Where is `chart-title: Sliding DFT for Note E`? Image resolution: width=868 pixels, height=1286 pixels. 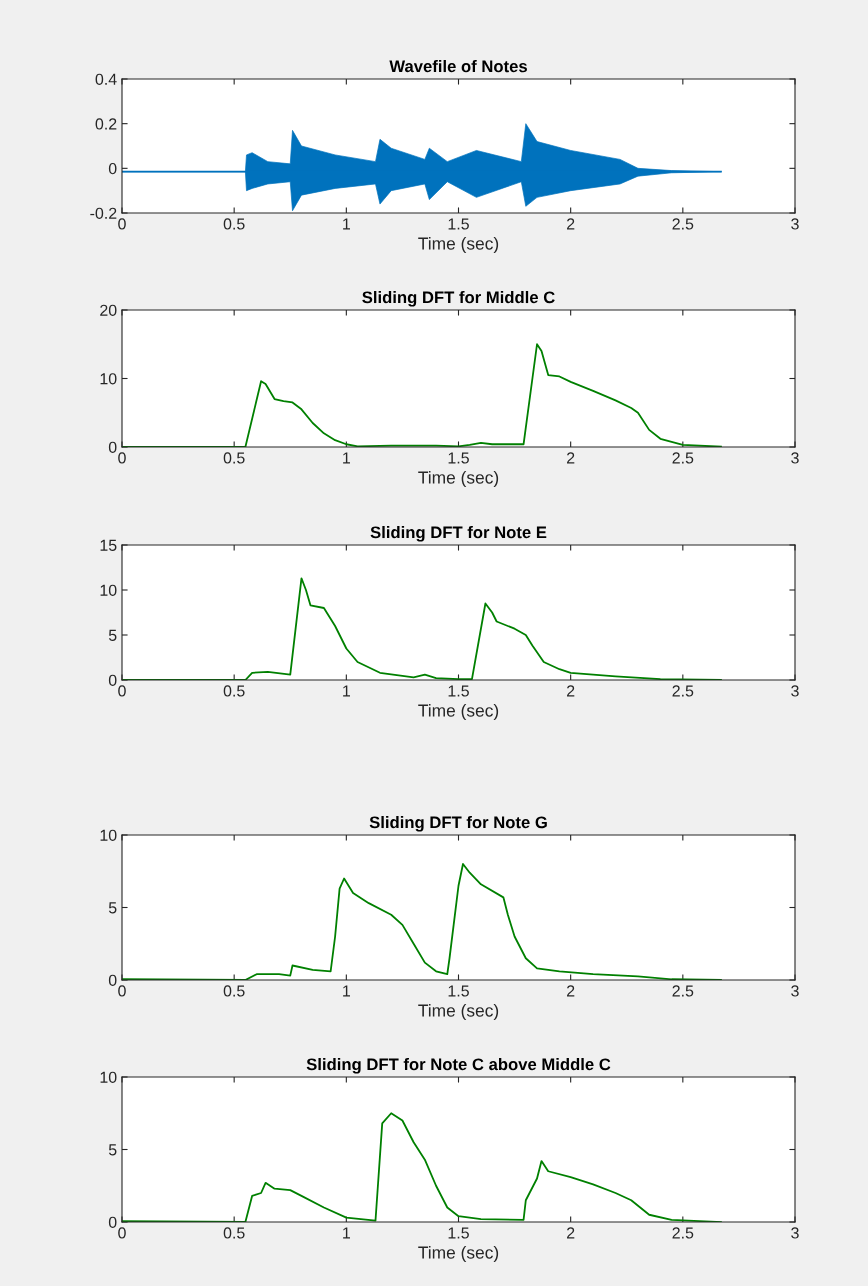 chart-title: Sliding DFT for Note E is located at coordinates (458, 533).